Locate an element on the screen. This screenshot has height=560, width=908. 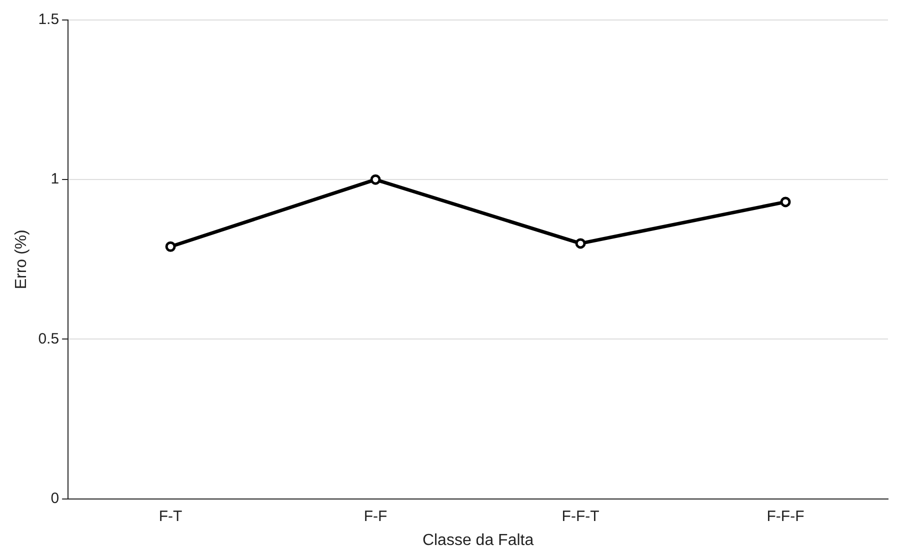
y-axis-title: Erro (%) is located at coordinates (21, 260).